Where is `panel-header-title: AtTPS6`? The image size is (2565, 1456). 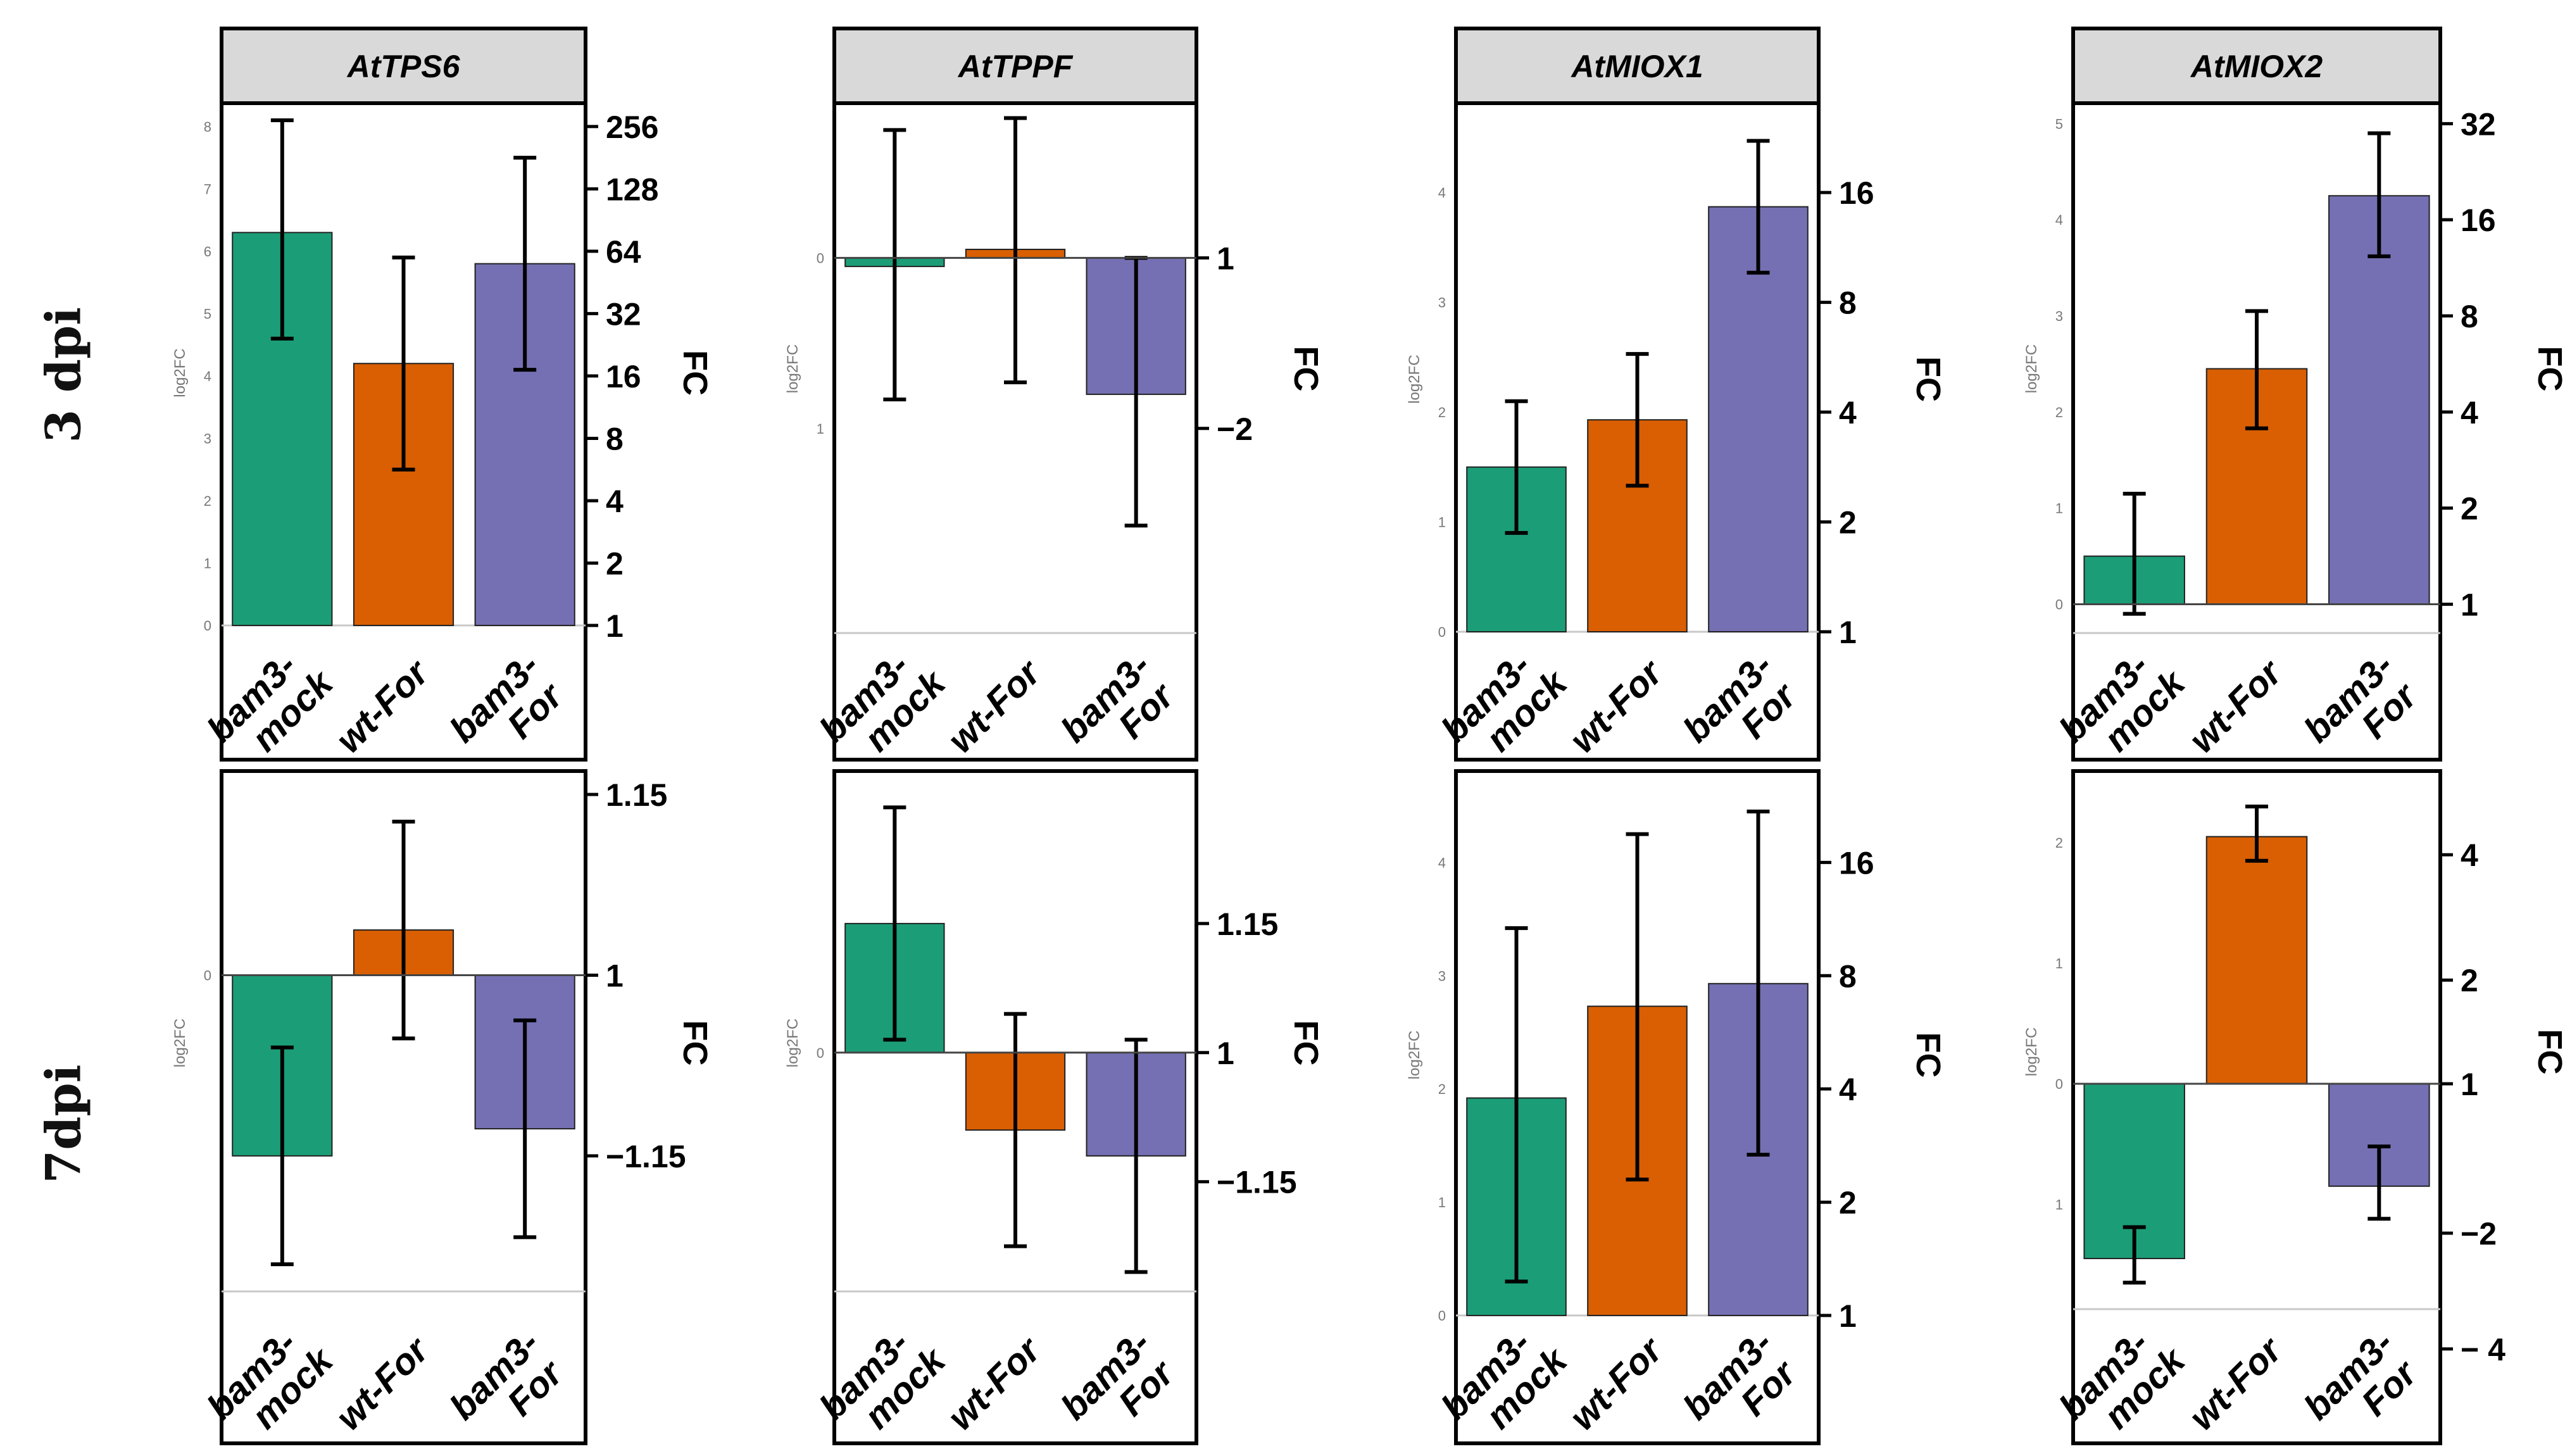 panel-header-title: AtTPS6 is located at coordinates (403, 66).